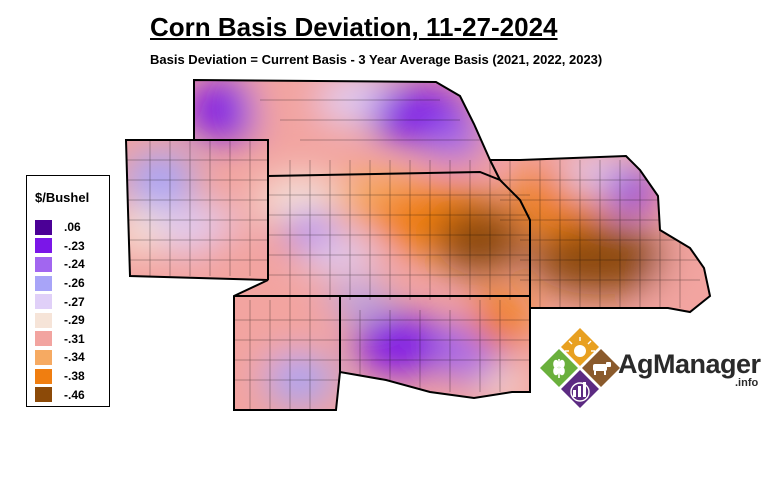  Describe the element at coordinates (60, 301) in the screenshot. I see `legend-item: -.27` at that location.